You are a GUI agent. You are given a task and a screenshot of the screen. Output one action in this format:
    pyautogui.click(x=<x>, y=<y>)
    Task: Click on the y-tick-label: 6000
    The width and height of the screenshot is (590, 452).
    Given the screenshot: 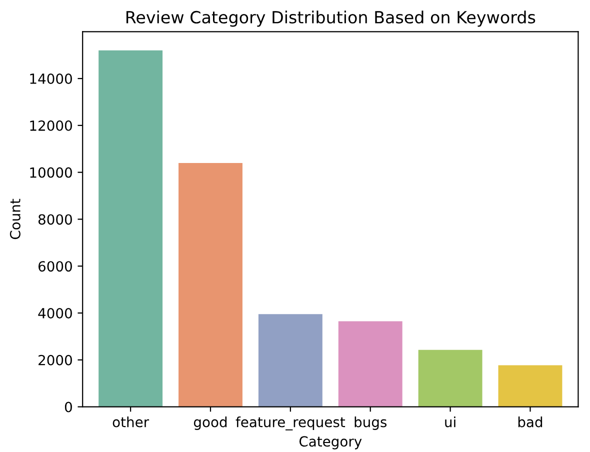 What is the action you would take?
    pyautogui.click(x=55, y=266)
    